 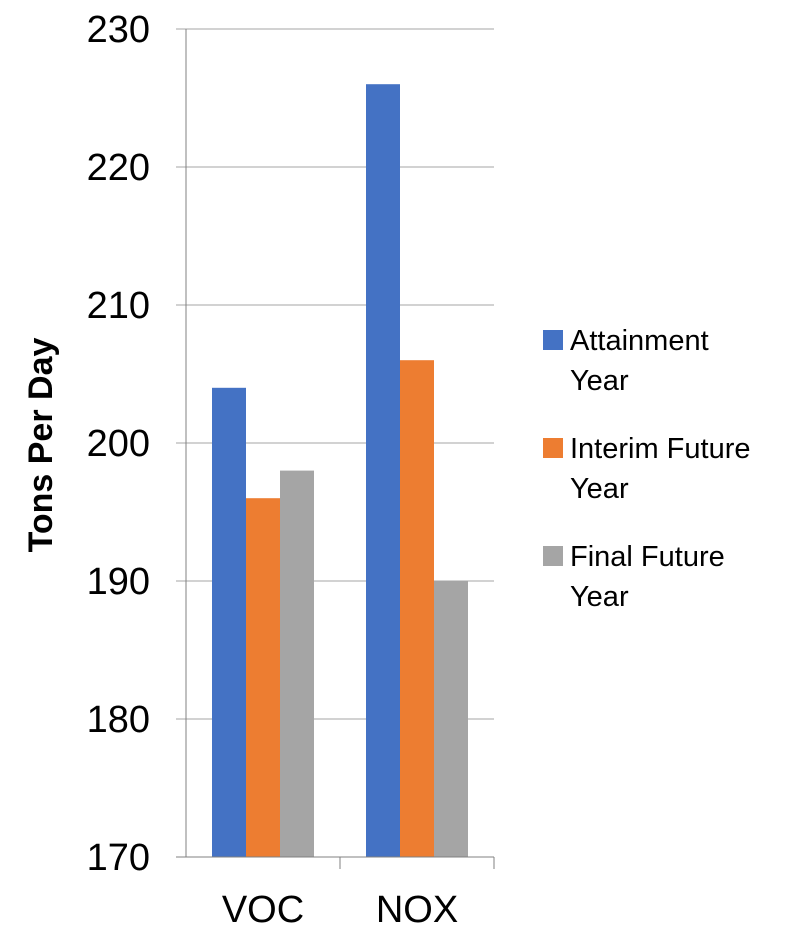 What do you see at coordinates (118, 306) in the screenshot?
I see `y-tick-label: 210` at bounding box center [118, 306].